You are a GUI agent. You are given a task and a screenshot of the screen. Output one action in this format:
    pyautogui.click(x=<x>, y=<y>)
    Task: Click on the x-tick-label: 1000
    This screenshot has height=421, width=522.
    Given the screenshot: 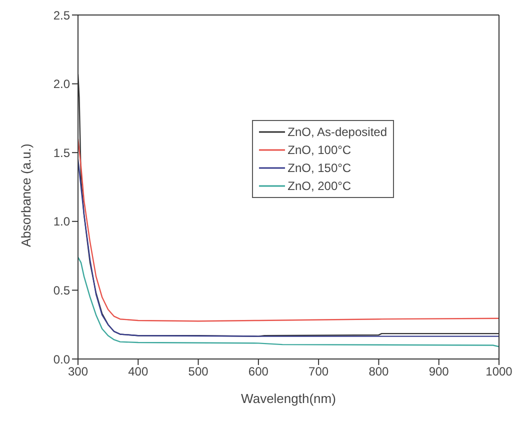 What is the action you would take?
    pyautogui.click(x=499, y=371)
    